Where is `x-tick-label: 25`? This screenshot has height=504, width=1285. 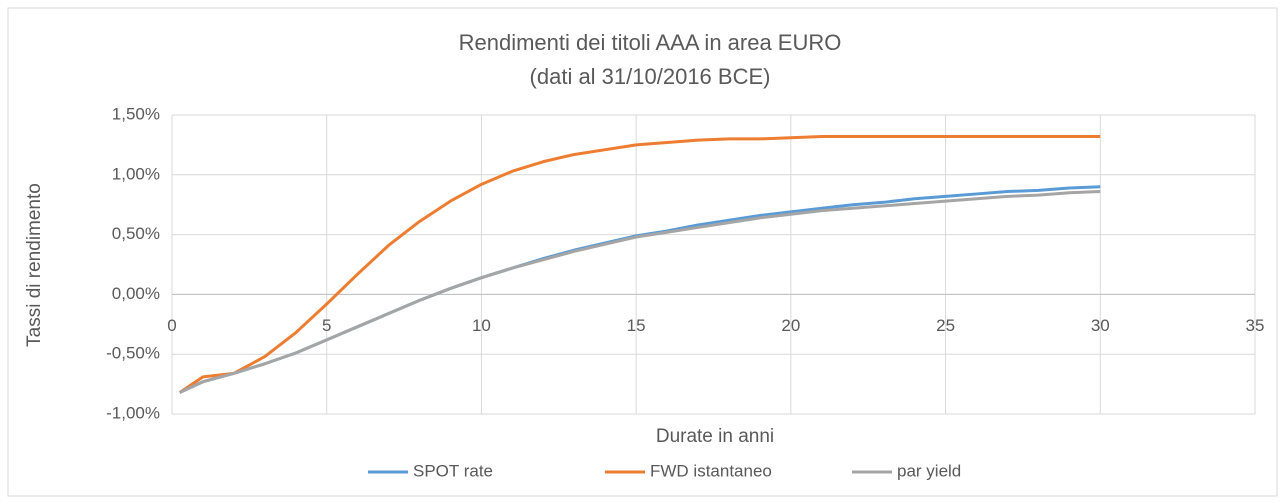
x-tick-label: 25 is located at coordinates (945, 325).